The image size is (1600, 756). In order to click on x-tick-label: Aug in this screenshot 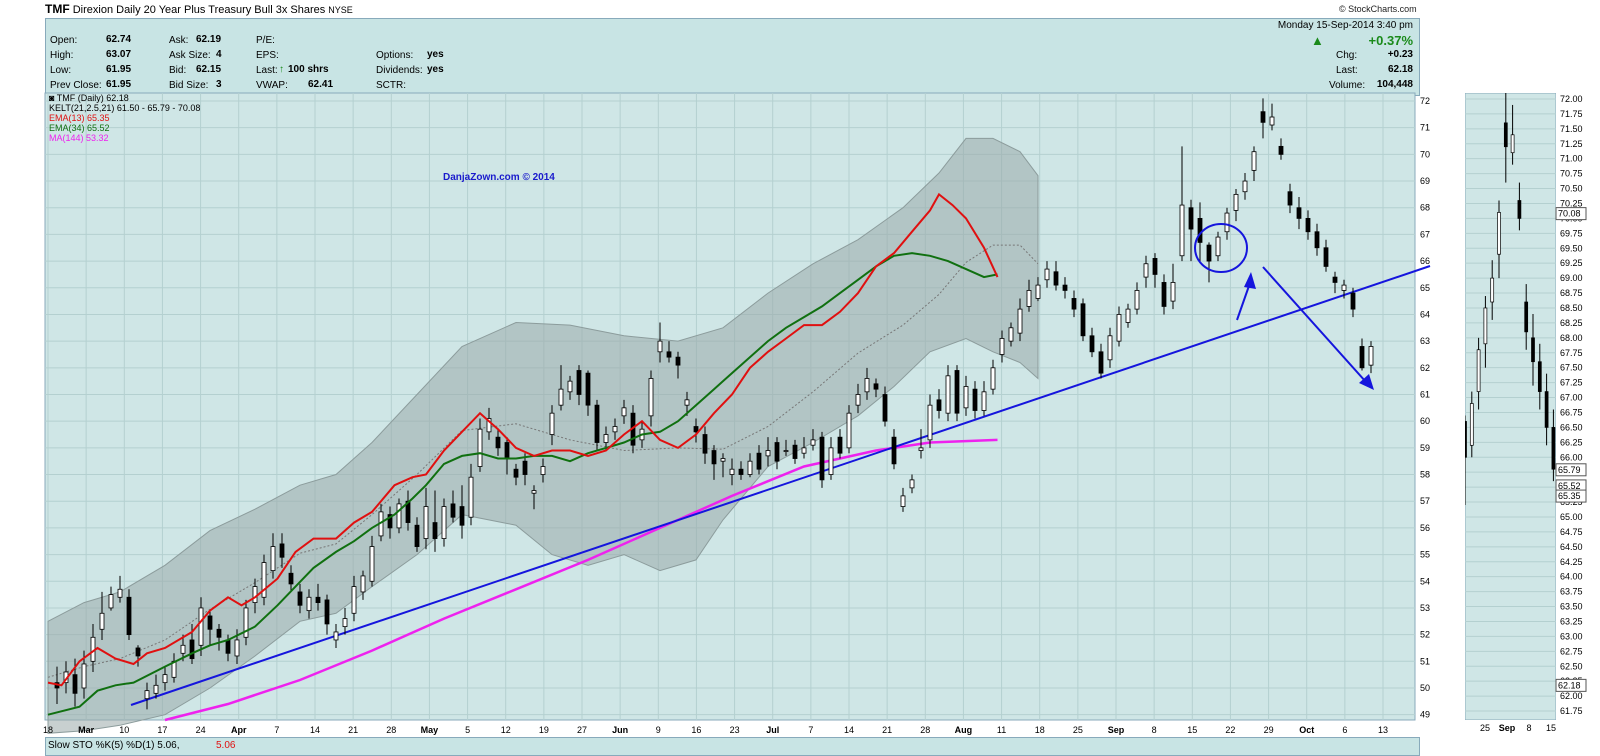, I will do `click(964, 730)`.